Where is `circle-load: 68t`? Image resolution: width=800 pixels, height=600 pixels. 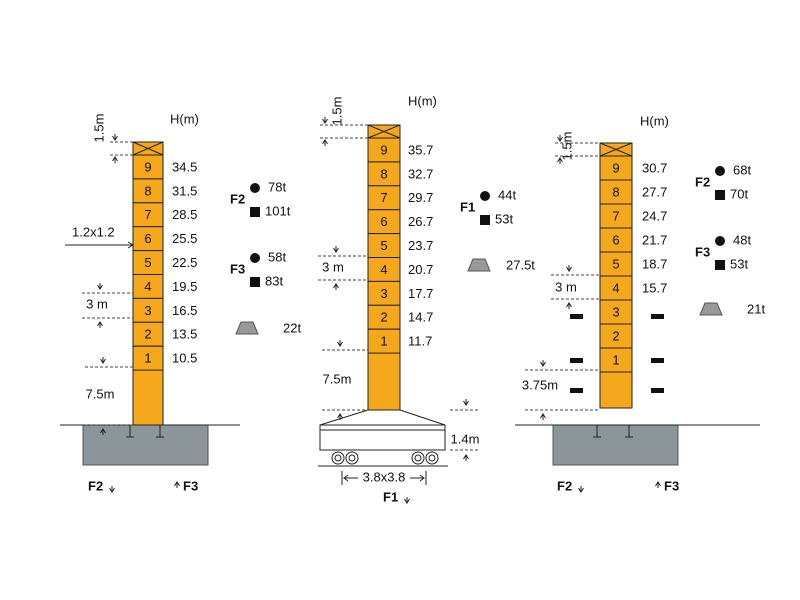
circle-load: 68t is located at coordinates (742, 169).